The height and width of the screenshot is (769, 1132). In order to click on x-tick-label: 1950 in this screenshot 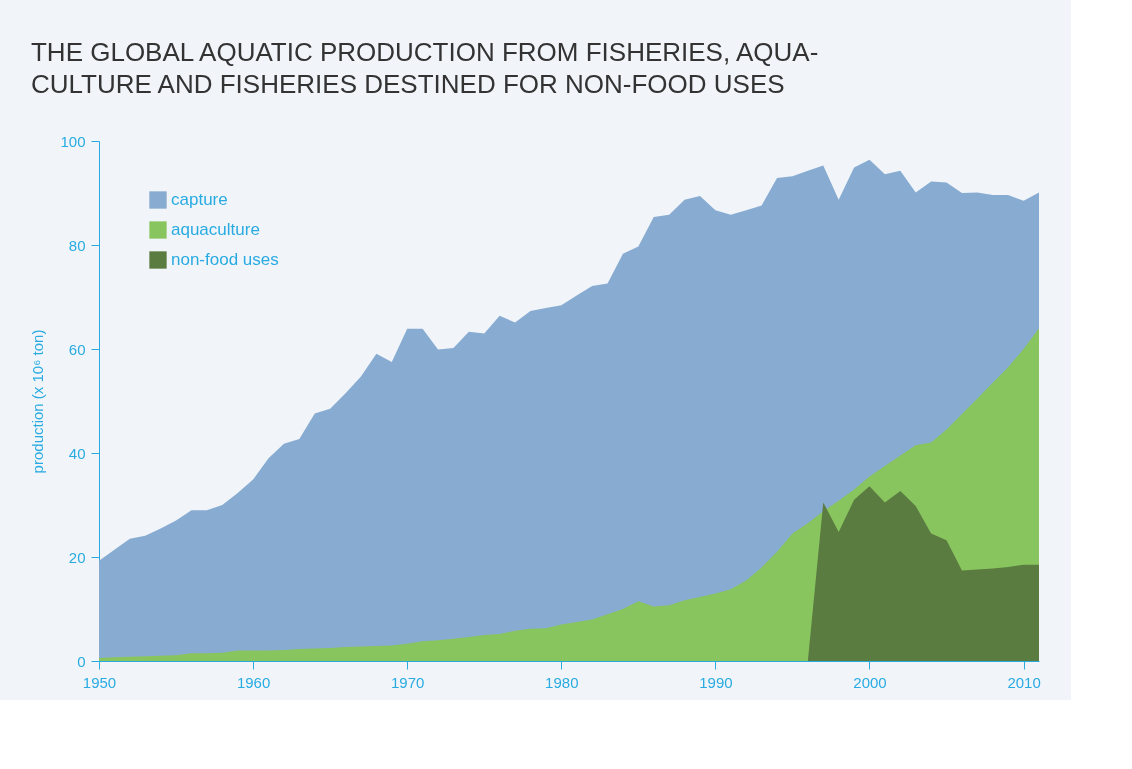, I will do `click(99, 682)`.